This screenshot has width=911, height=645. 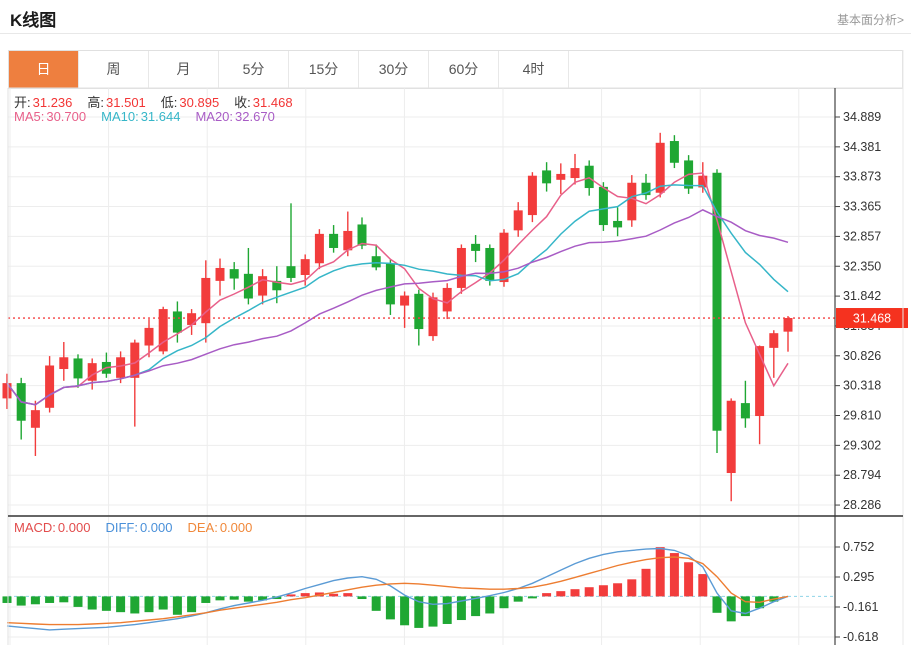 I want to click on interval-tab-2: 周, so click(x=114, y=69).